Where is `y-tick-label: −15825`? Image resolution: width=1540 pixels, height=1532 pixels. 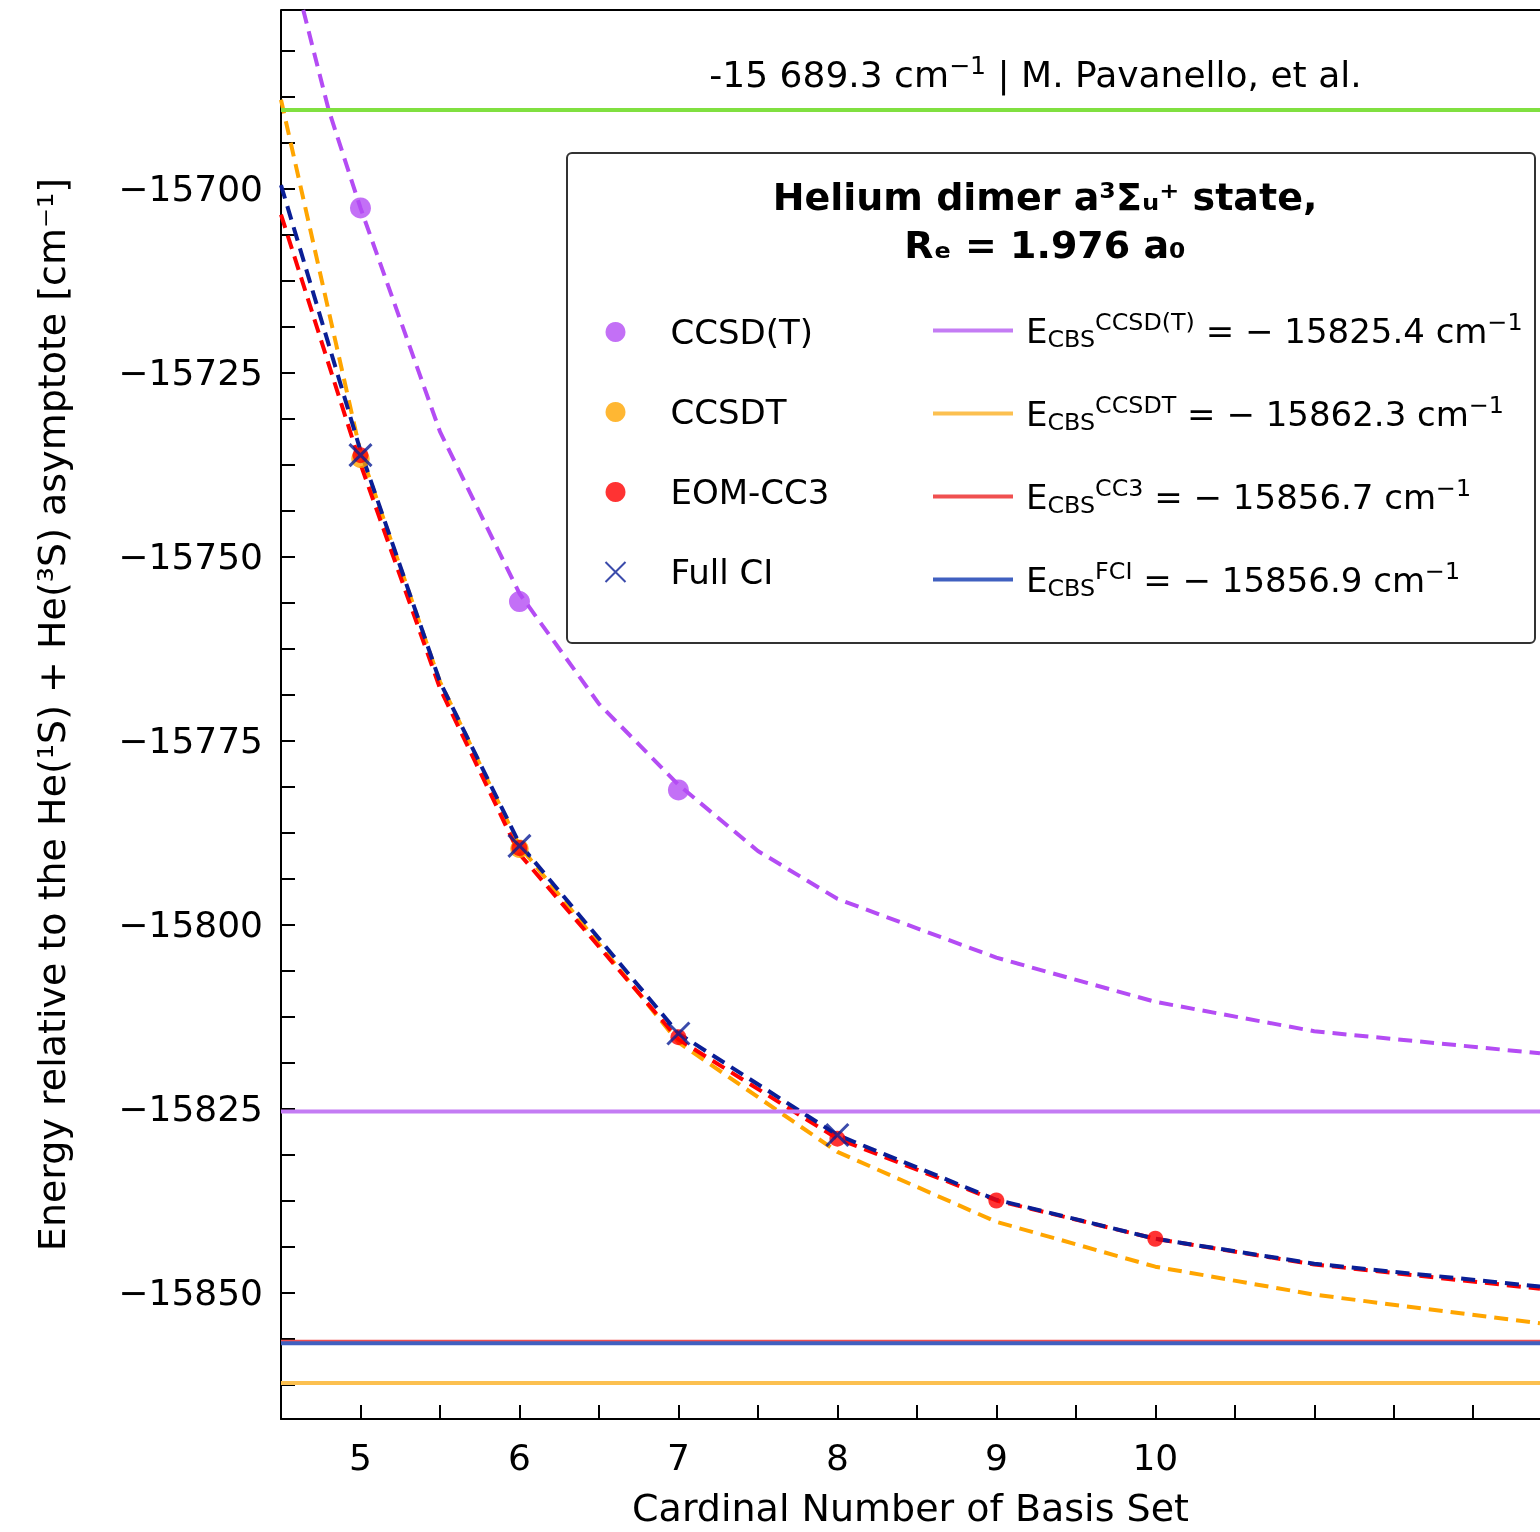
y-tick-label: −15825 is located at coordinates (190, 1109).